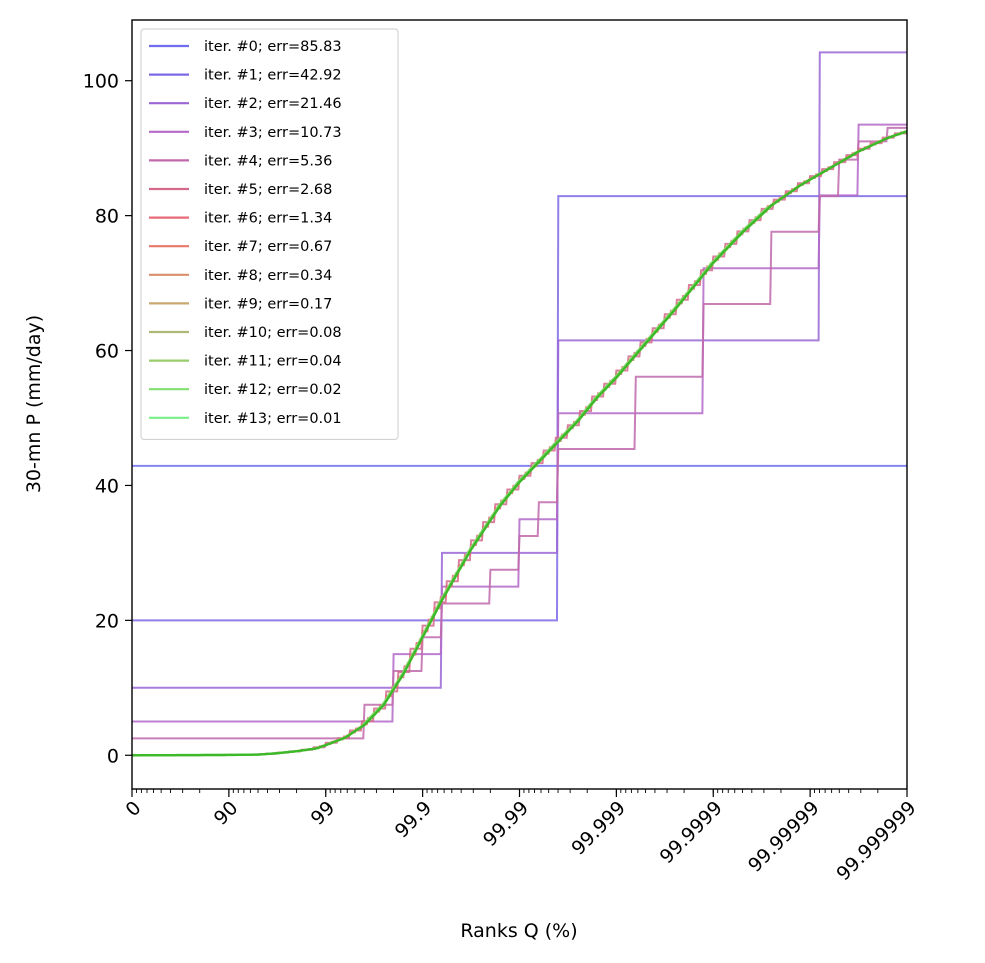 The height and width of the screenshot is (963, 985). I want to click on legend-label-11: iter. #11; err=0.04, so click(273, 362).